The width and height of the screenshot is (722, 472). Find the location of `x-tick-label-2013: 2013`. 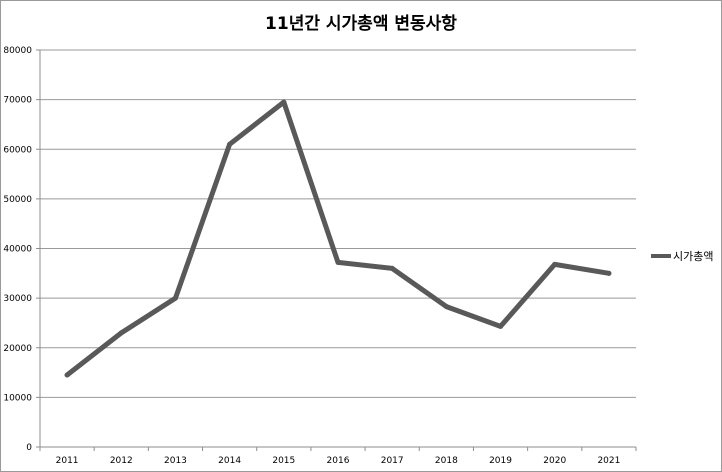

x-tick-label-2013: 2013 is located at coordinates (175, 461).